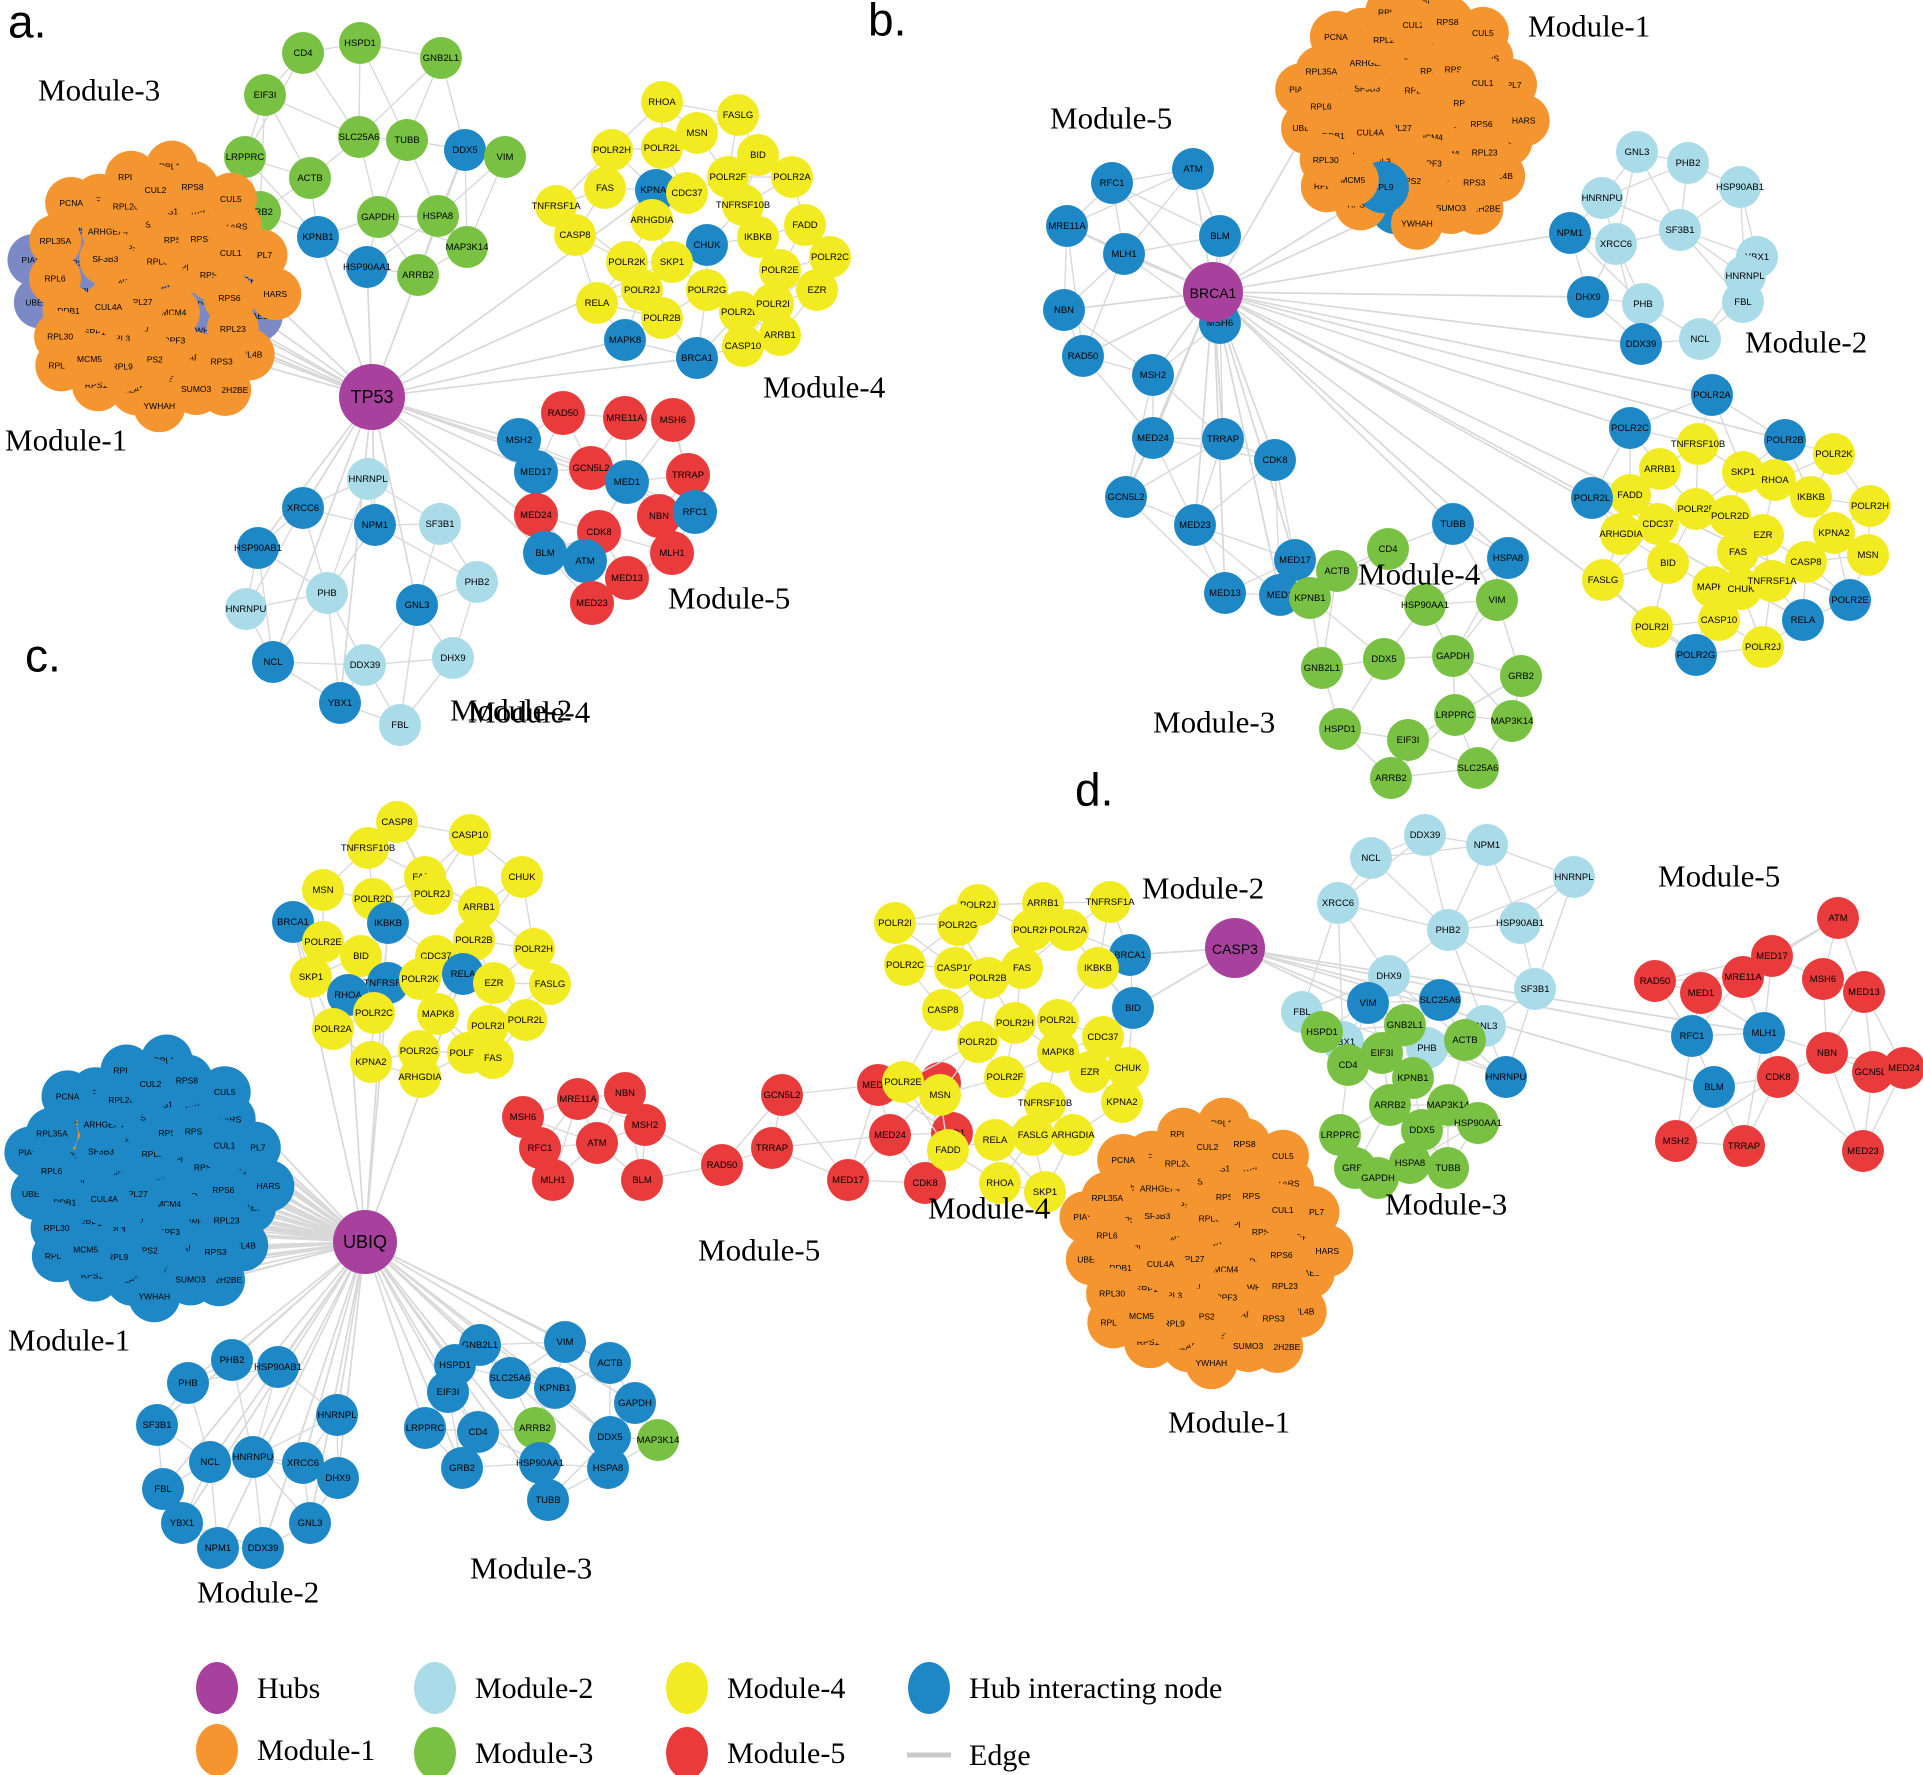  What do you see at coordinates (1688, 163) in the screenshot?
I see `node-phb2: PHB2` at bounding box center [1688, 163].